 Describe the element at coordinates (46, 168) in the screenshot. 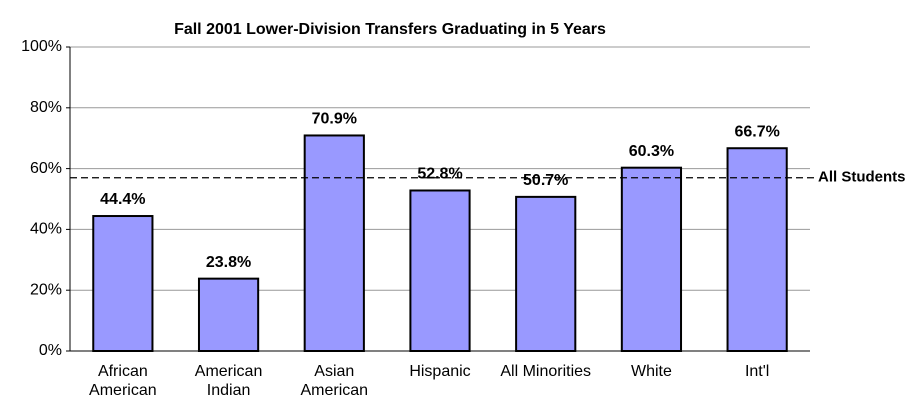

I see `y-tick-label: 60%` at that location.